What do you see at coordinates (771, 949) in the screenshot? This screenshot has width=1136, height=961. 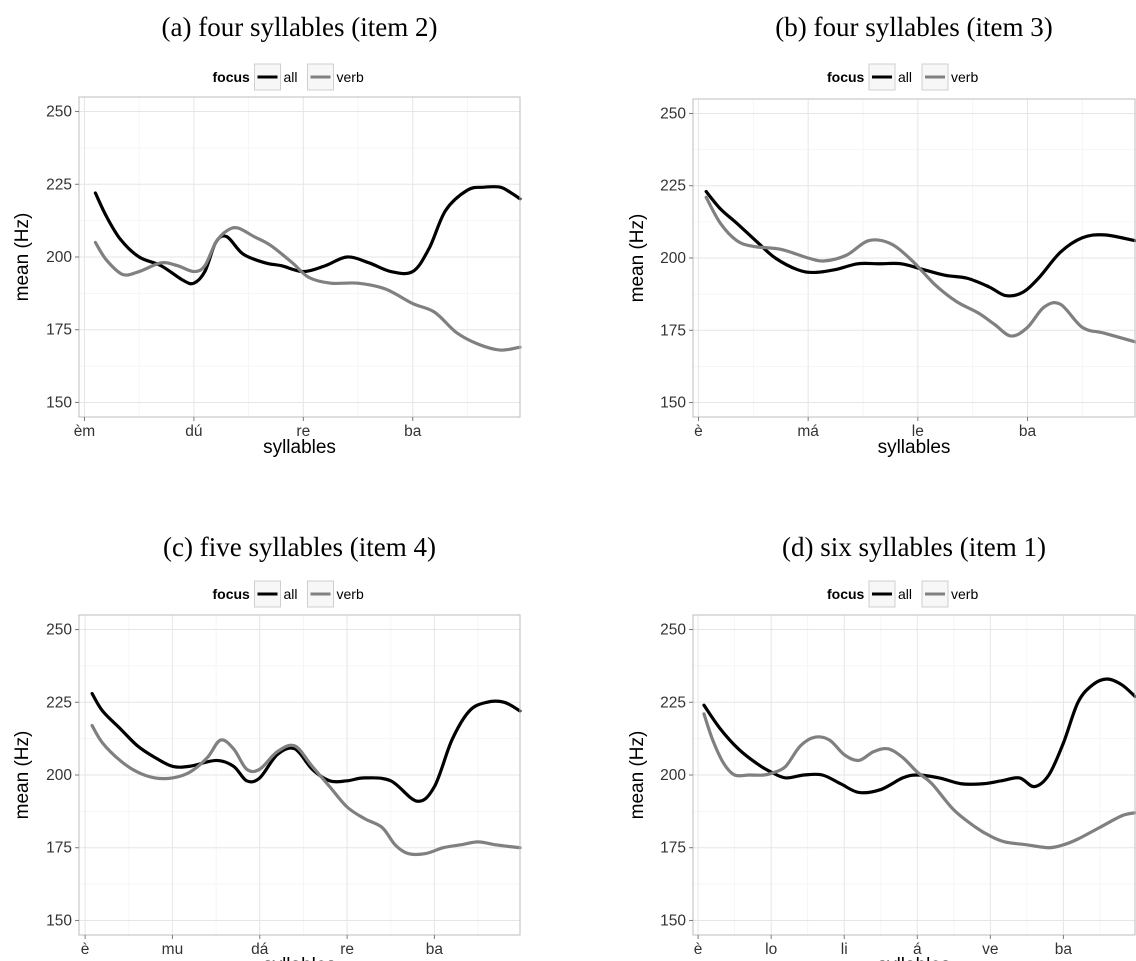 I see `x-tick-label: lo` at bounding box center [771, 949].